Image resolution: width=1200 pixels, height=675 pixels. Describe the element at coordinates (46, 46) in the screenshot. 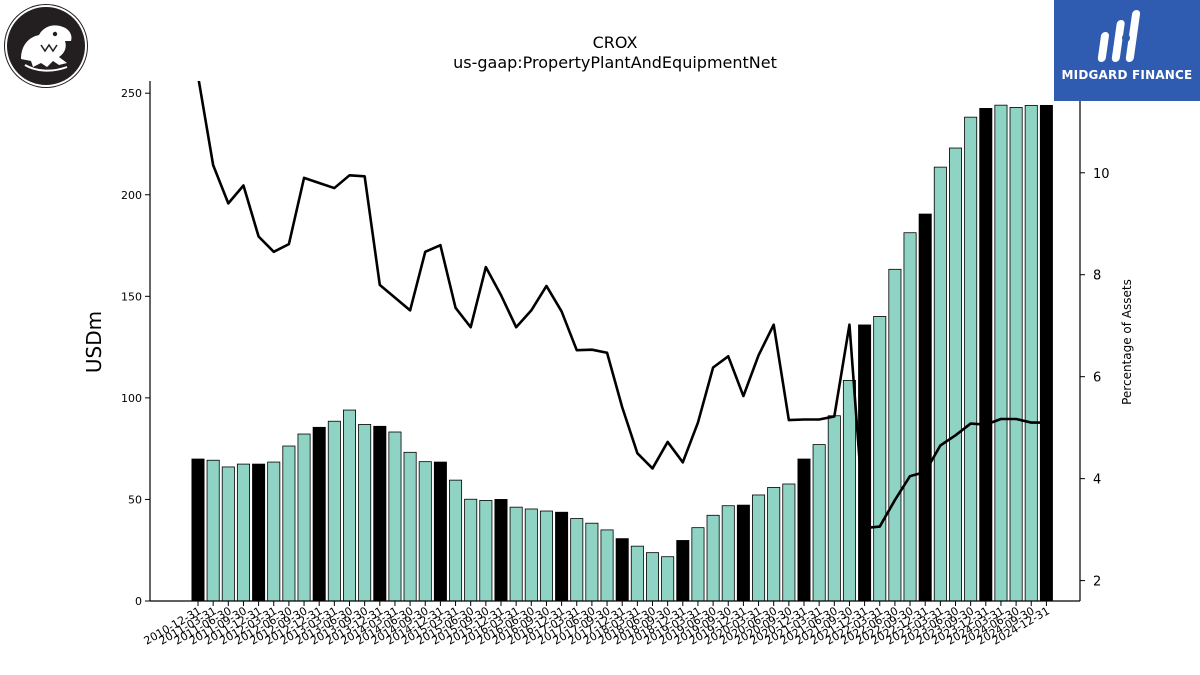

I see `crocodile-logo-icon` at that location.